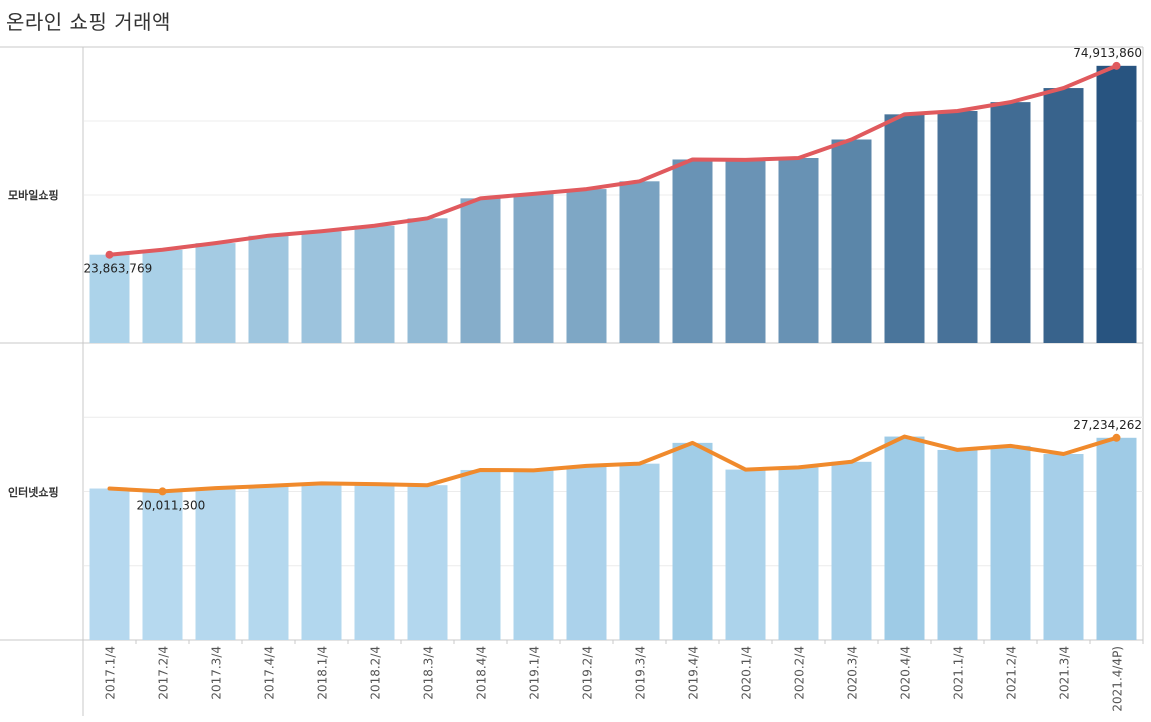 The height and width of the screenshot is (722, 1151). I want to click on x-tick-label: 2021.1/4, so click(959, 673).